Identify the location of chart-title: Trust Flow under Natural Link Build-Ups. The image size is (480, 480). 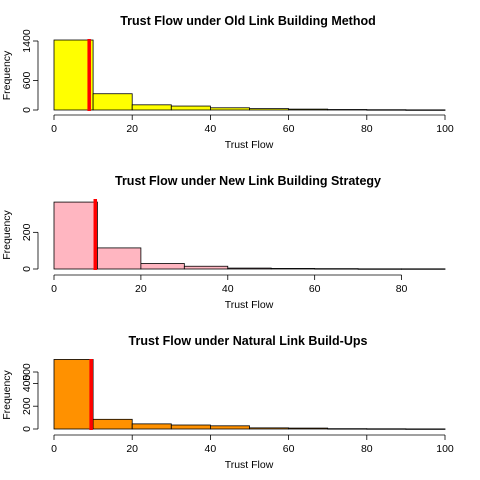
(248, 341).